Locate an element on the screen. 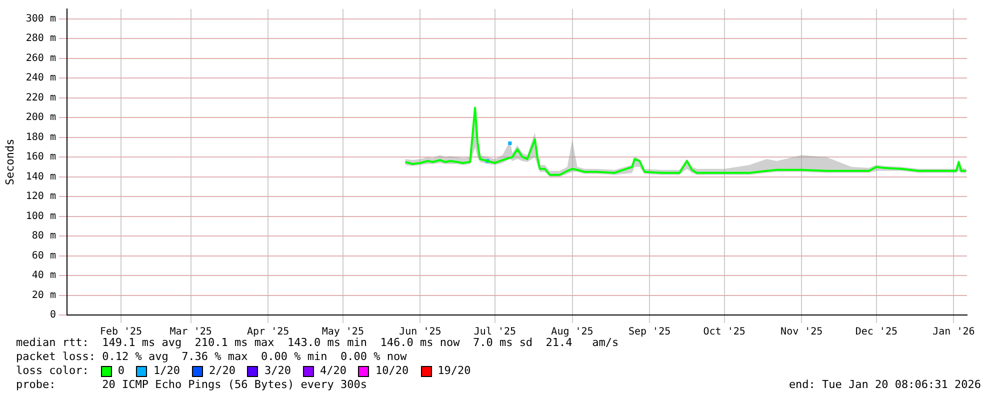 The height and width of the screenshot is (397, 997). y-tick-label: 100 m is located at coordinates (41, 216).